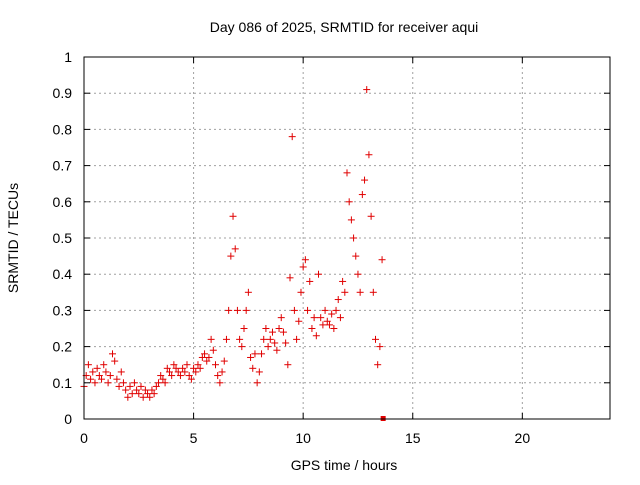 This screenshot has height=485, width=640. I want to click on y-tick-label: 0, so click(68, 419).